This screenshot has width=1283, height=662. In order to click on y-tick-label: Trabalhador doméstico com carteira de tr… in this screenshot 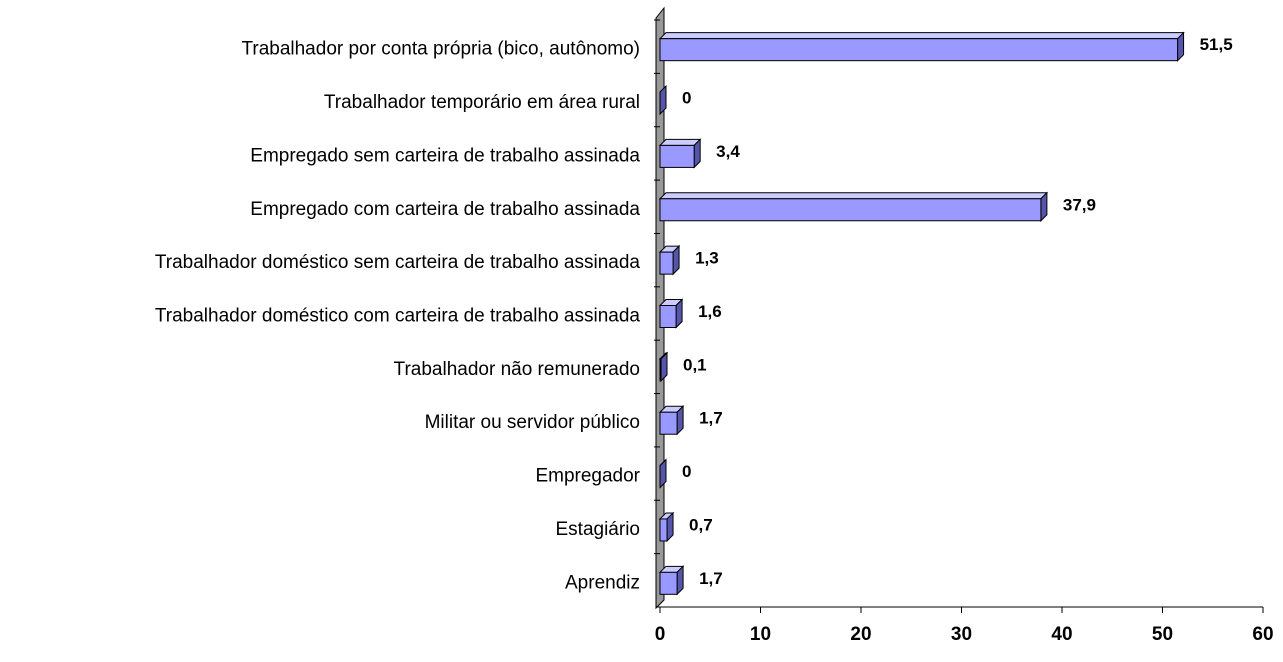, I will do `click(398, 316)`.